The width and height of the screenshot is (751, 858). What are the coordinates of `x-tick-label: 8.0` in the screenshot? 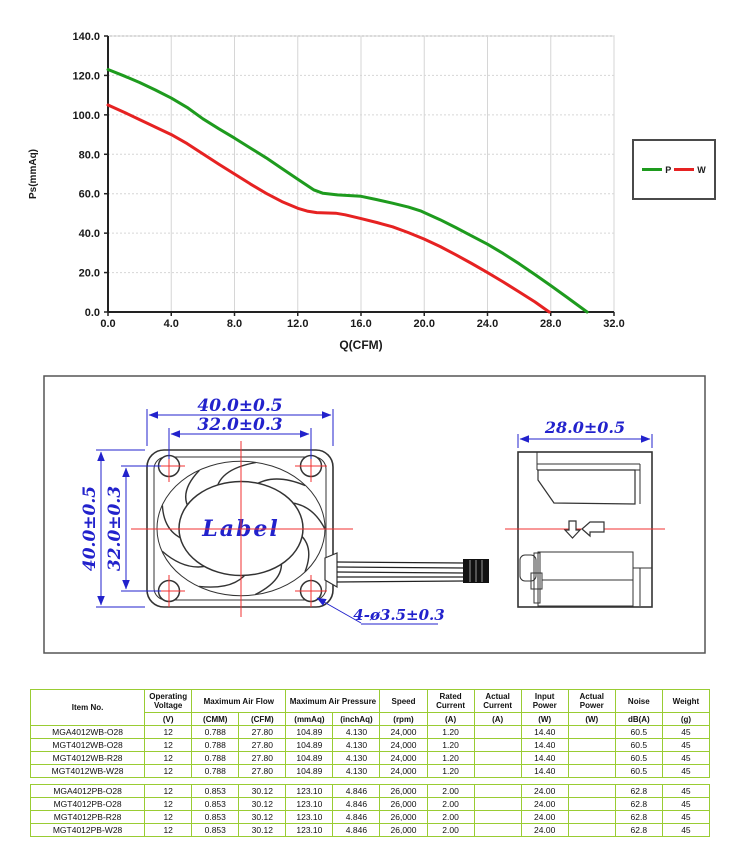 It's located at (234, 324).